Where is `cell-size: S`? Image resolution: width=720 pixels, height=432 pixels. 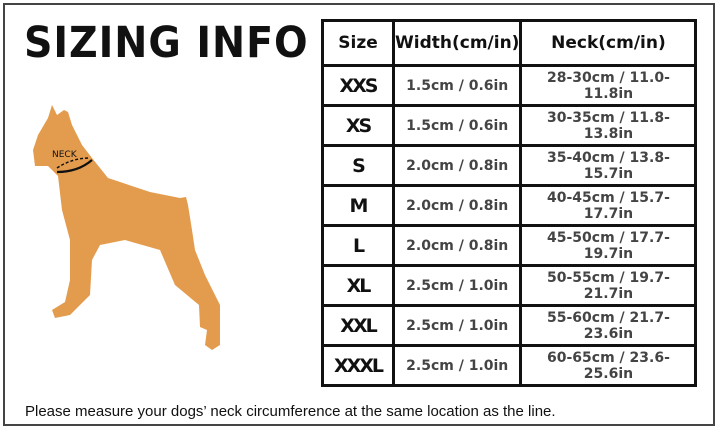
cell-size: S is located at coordinates (358, 165).